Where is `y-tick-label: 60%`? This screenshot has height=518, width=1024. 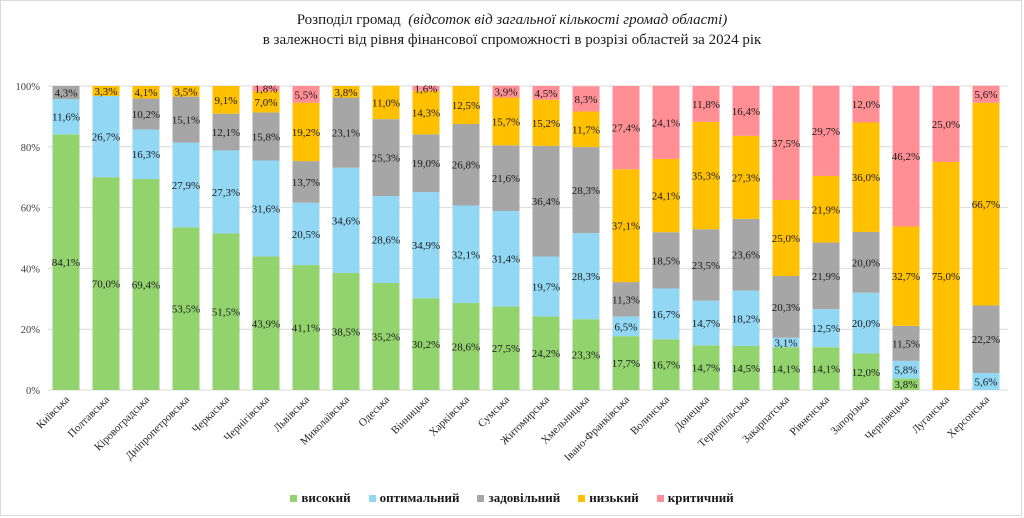
y-tick-label: 60% is located at coordinates (31, 209).